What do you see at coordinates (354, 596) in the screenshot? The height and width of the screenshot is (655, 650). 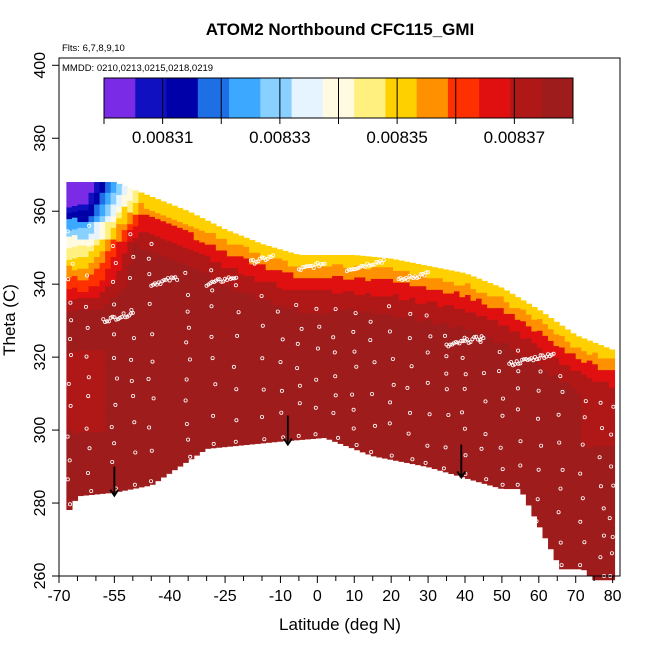 I see `x-tick-label: 10` at bounding box center [354, 596].